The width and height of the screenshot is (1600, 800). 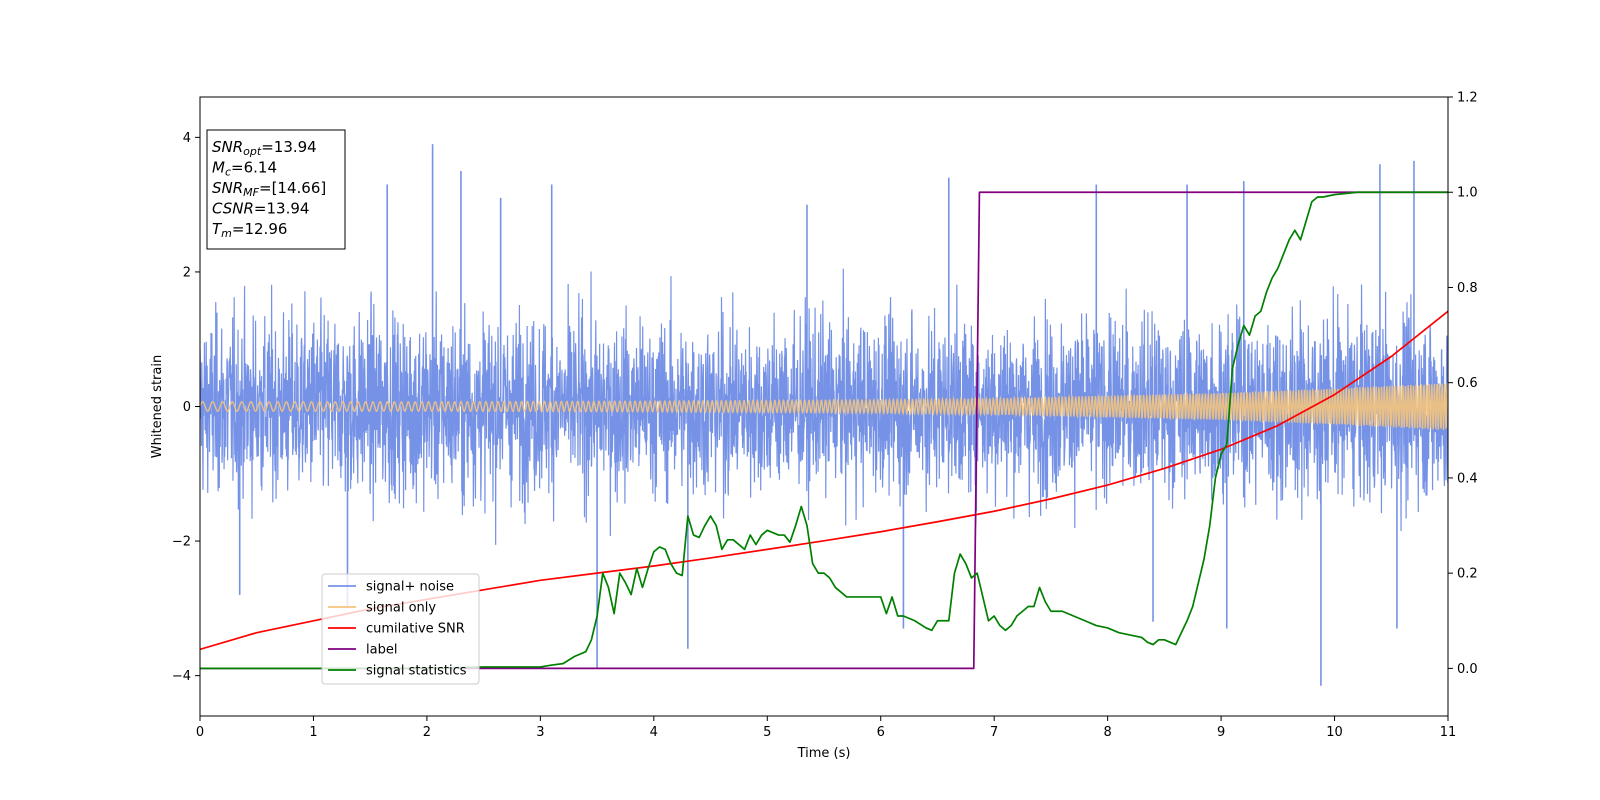 I want to click on stats-subscript: MF, so click(x=251, y=192).